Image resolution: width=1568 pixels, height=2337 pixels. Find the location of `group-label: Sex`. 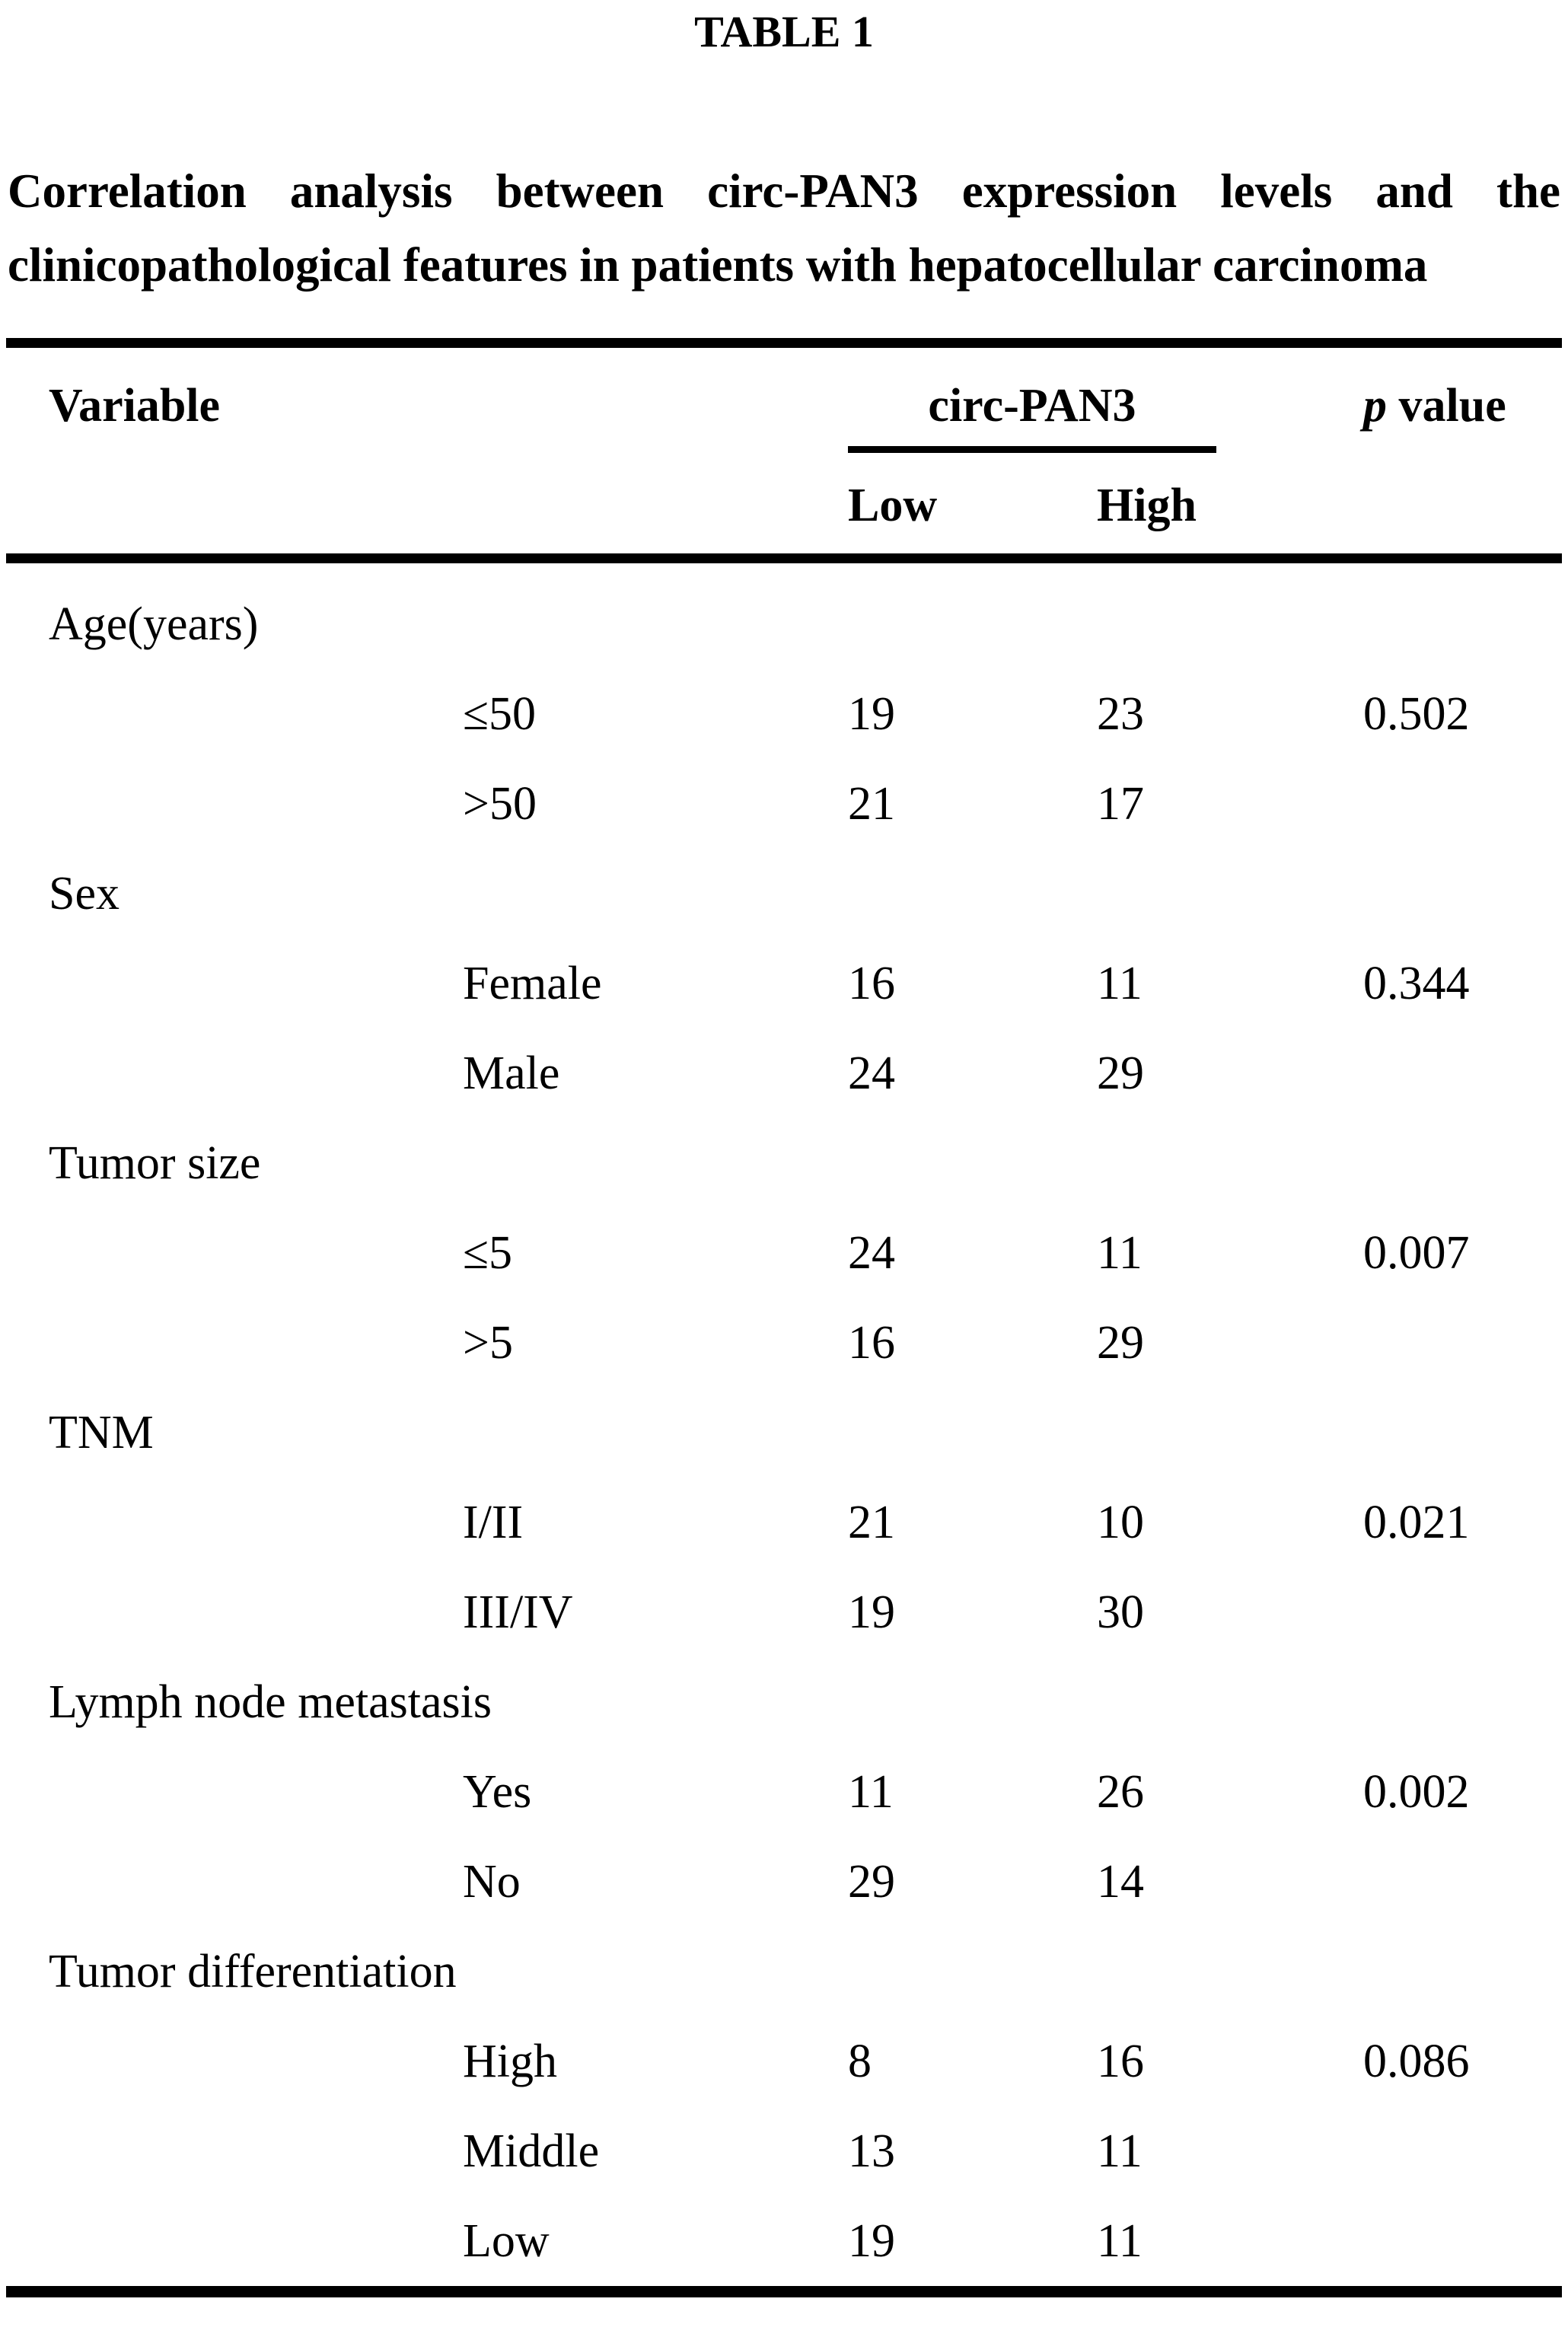

group-label: Sex is located at coordinates (84, 894).